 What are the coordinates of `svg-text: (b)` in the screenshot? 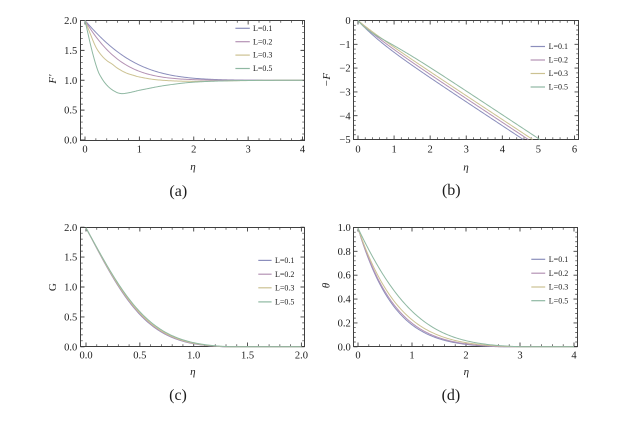 It's located at (451, 190).